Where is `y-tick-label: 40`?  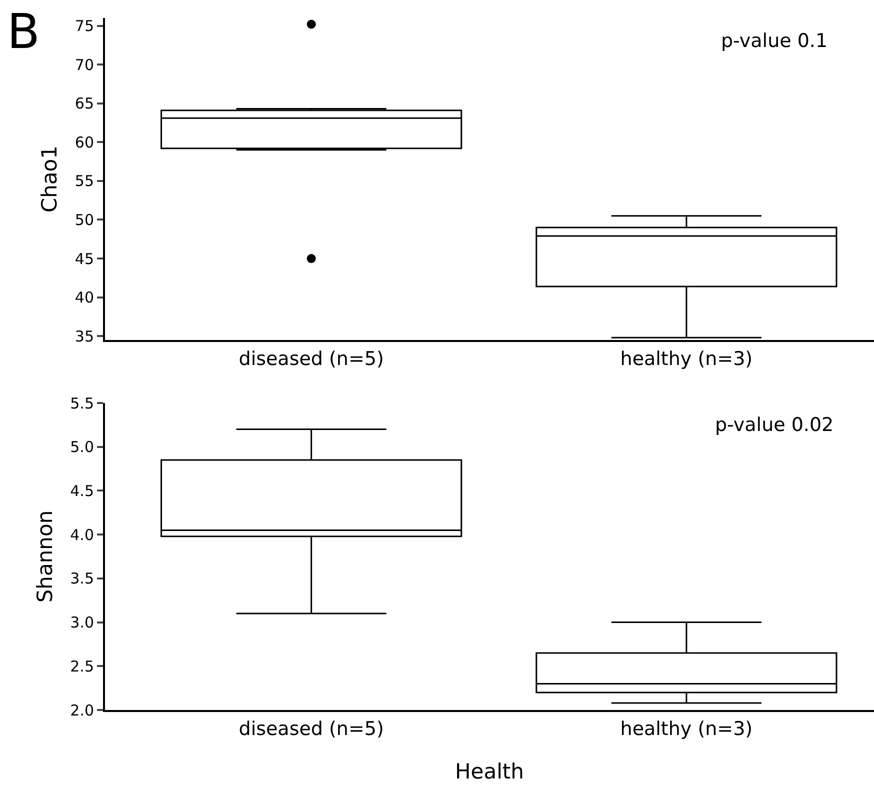 y-tick-label: 40 is located at coordinates (84, 297).